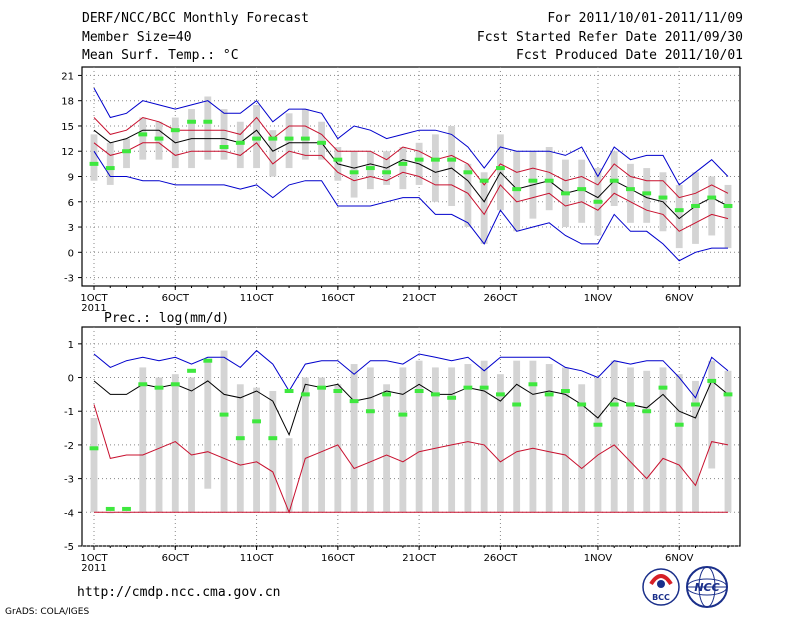 This screenshot has width=800, height=618. What do you see at coordinates (176, 298) in the screenshot?
I see `temp-xtick-label: 6OCT` at bounding box center [176, 298].